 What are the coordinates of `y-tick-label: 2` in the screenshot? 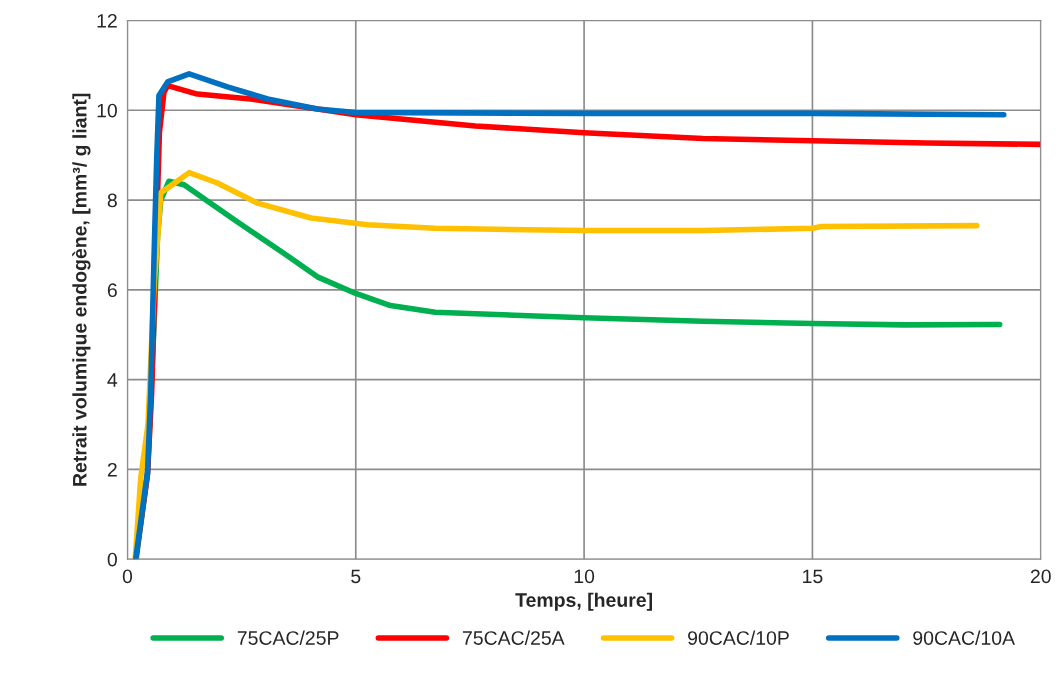 It's located at (112, 469).